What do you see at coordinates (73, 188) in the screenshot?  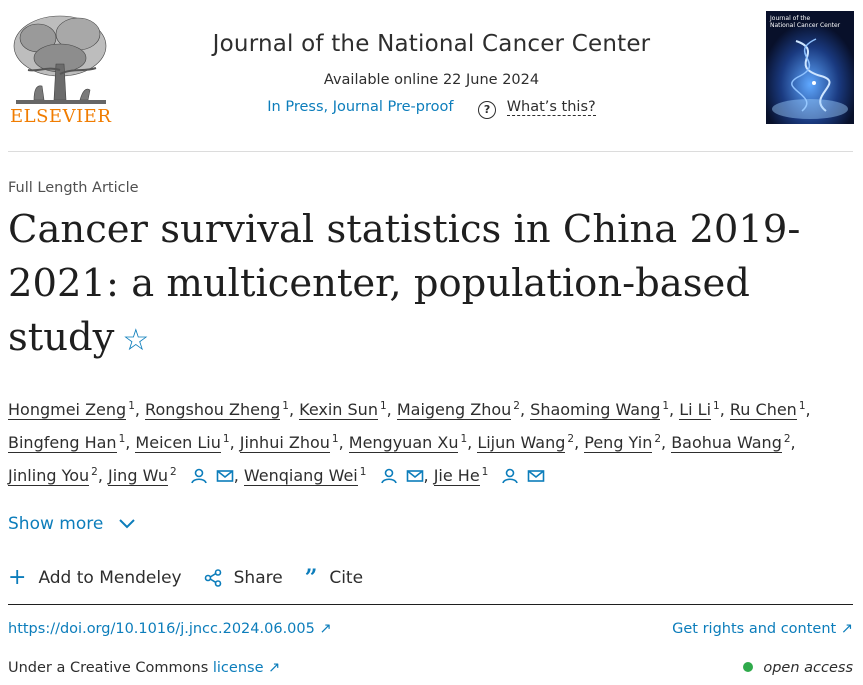 I see `article-type: Full Length Article` at bounding box center [73, 188].